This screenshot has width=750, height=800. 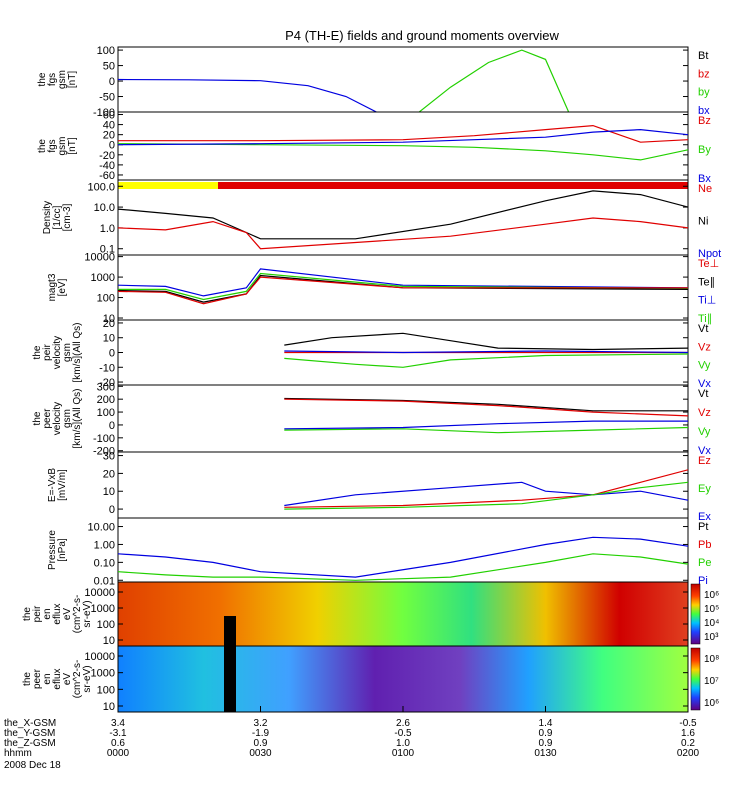 I want to click on y-axis-label: [nPa], so click(x=62, y=550).